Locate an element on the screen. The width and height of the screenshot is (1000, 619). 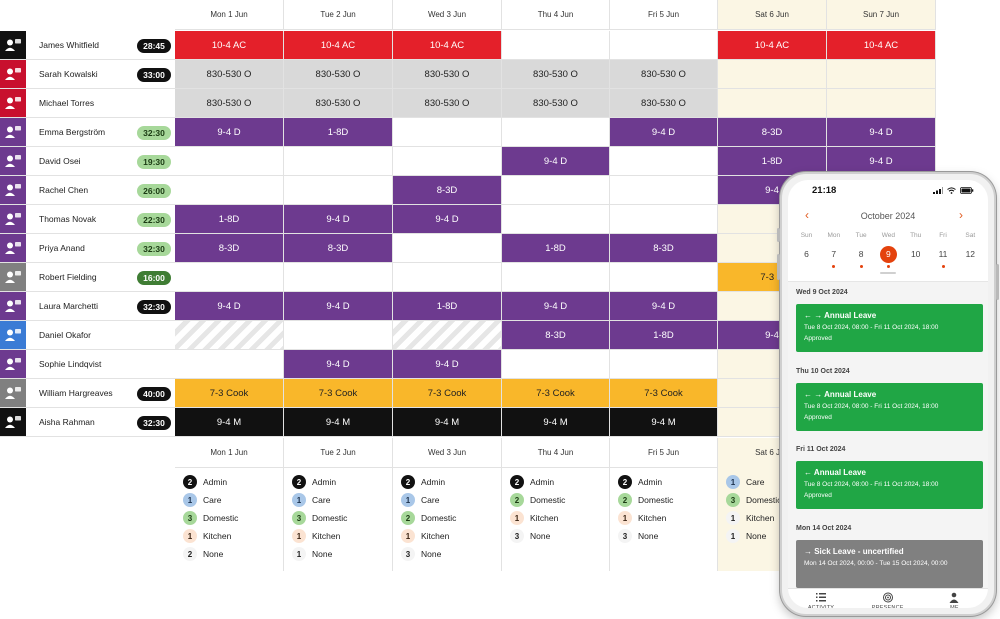
employee-info: Aisha Rahman 32:30 is located at coordinates (87, 422).